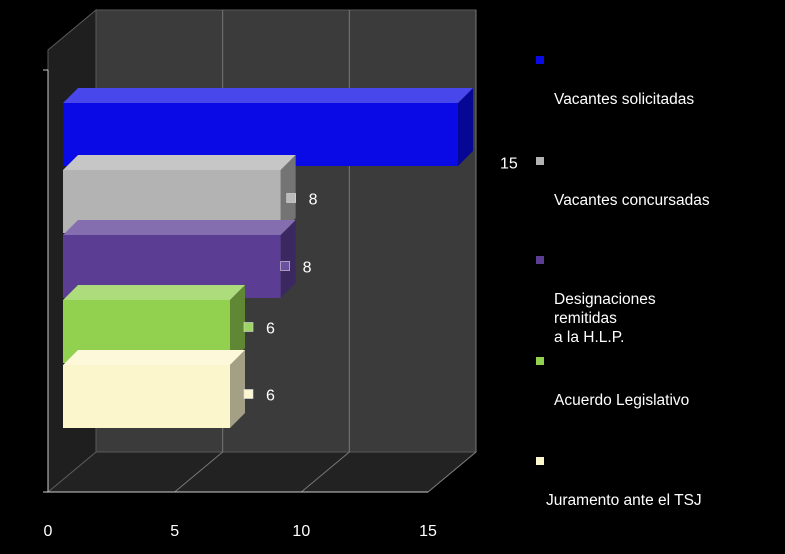  Describe the element at coordinates (623, 191) in the screenshot. I see `legend-item-vacantes-concursadas: Vacantes concursadas` at that location.